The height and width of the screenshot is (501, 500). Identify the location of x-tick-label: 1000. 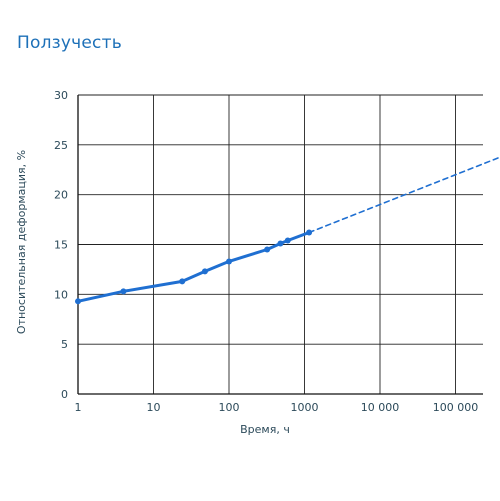
(305, 407).